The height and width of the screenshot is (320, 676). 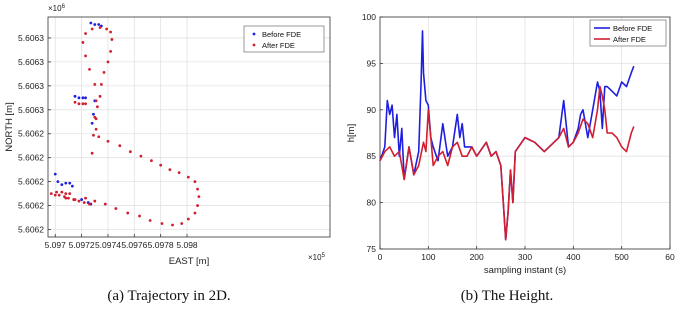 I want to click on legend-marker, so click(x=254, y=45).